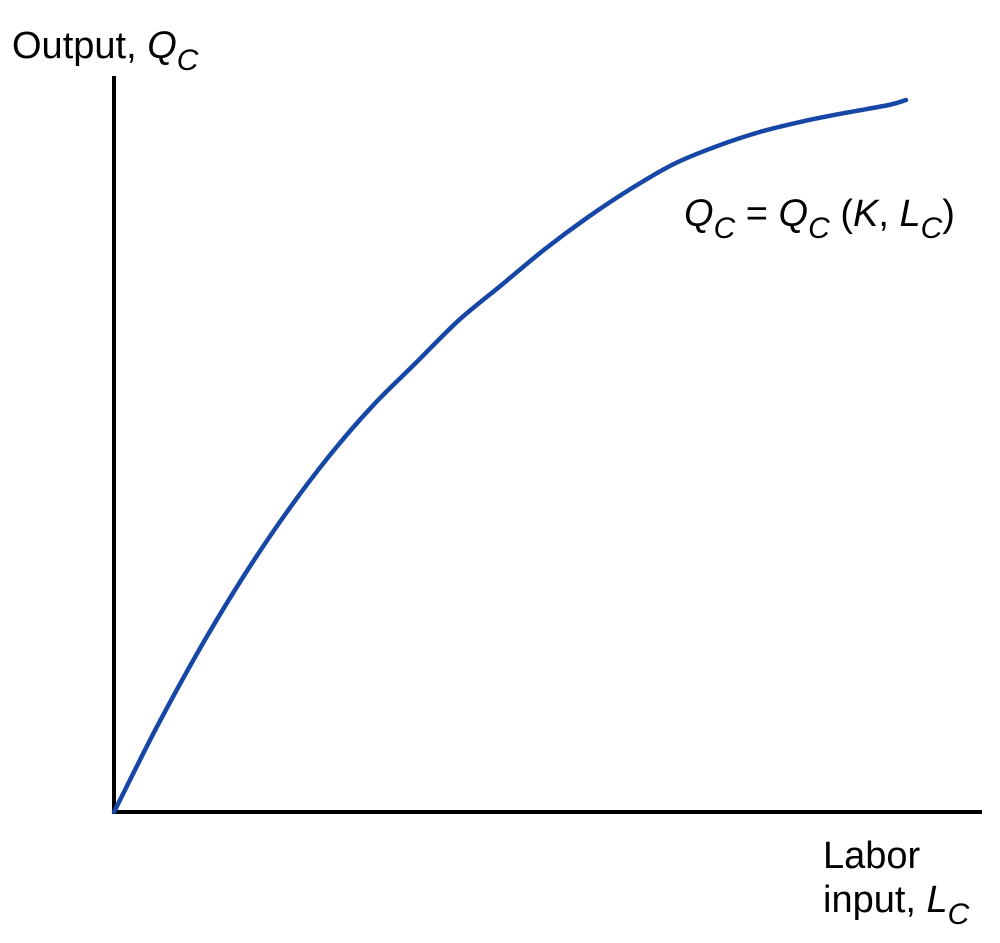 The height and width of the screenshot is (943, 1000). I want to click on y-axis-label-text: Output,, so click(79, 46).